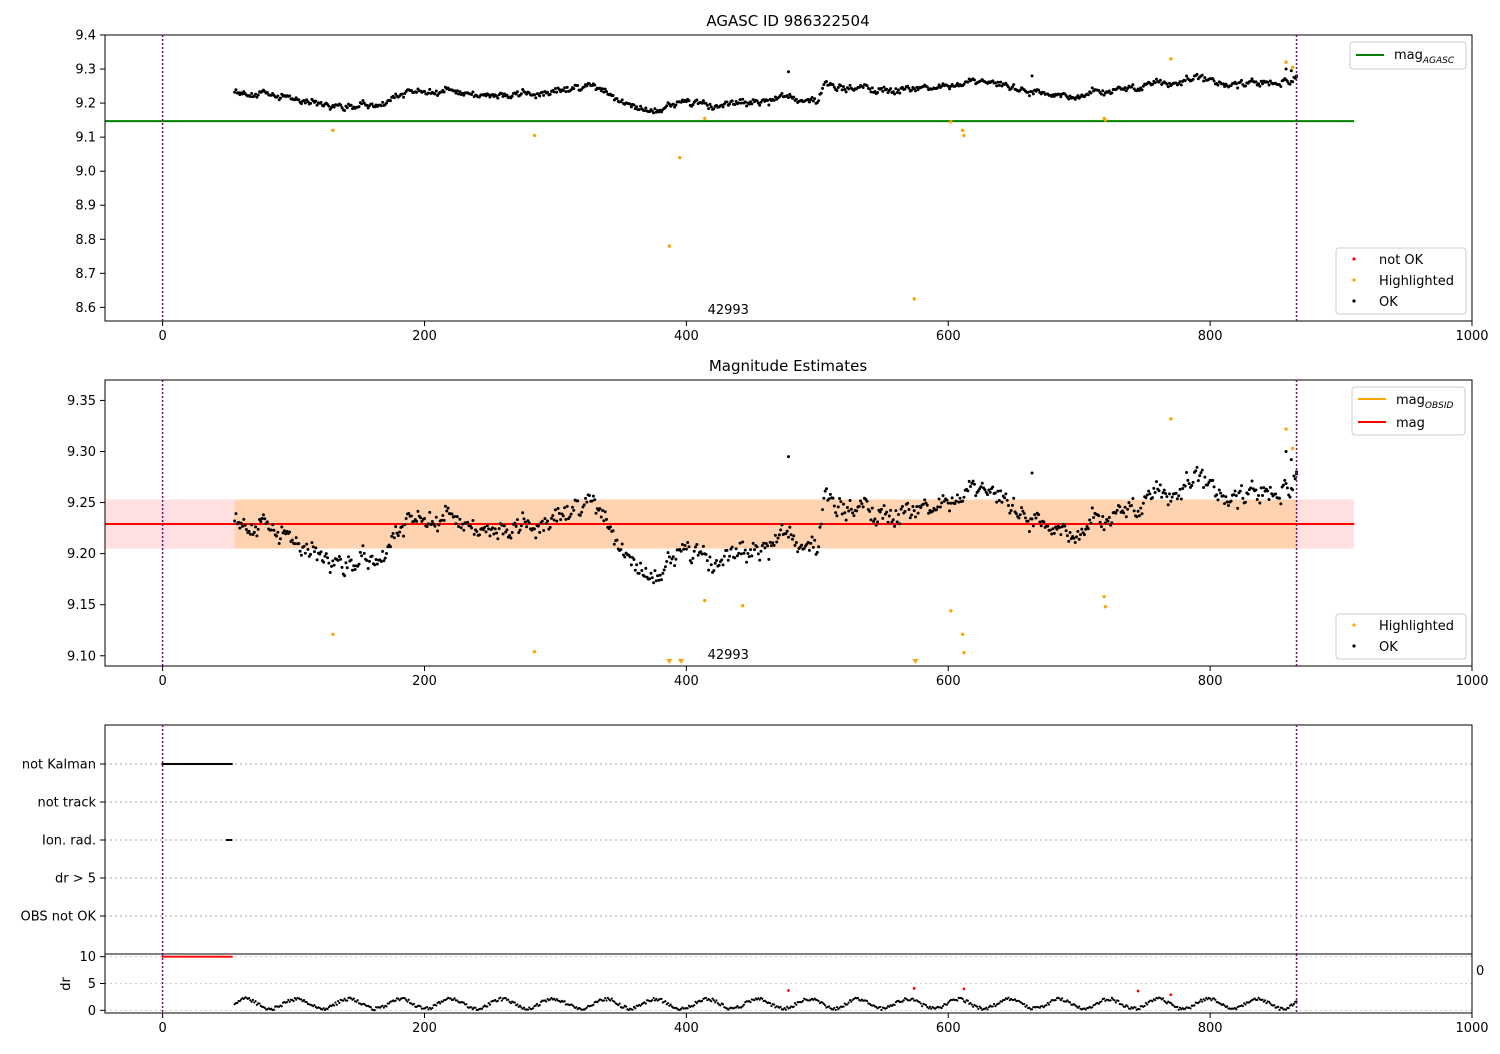 The image size is (1500, 1054). I want to click on p1-ytick-label: 9.4, so click(85, 36).